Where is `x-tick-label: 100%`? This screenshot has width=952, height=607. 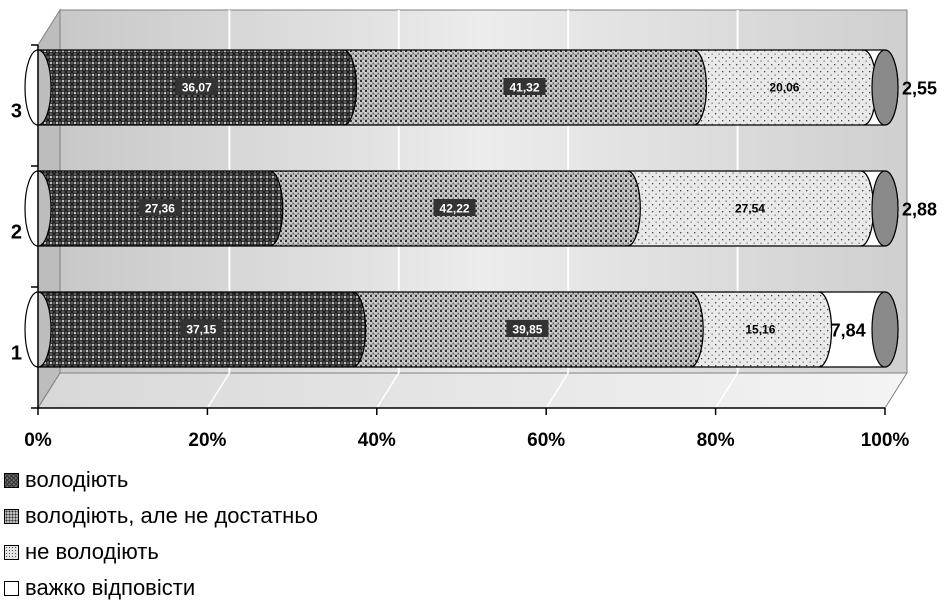 x-tick-label: 100% is located at coordinates (885, 440).